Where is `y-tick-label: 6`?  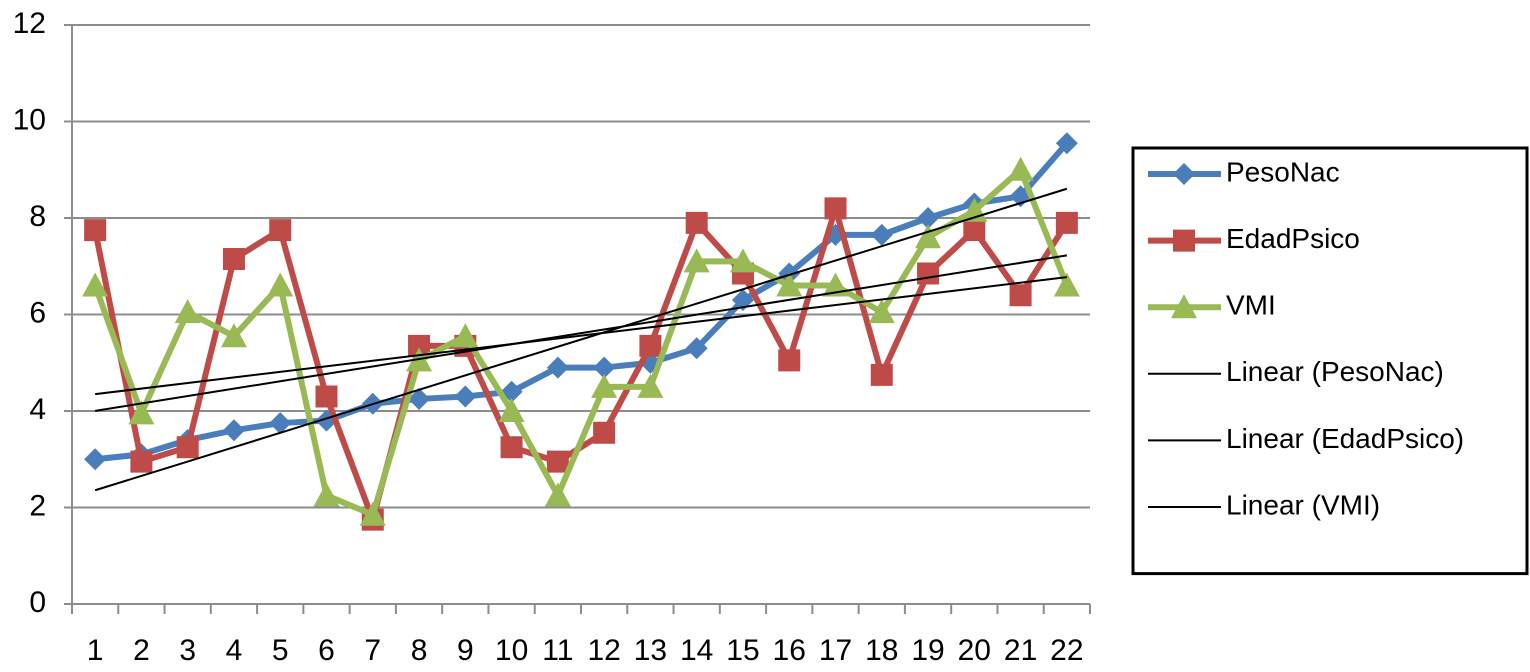 y-tick-label: 6 is located at coordinates (37, 312).